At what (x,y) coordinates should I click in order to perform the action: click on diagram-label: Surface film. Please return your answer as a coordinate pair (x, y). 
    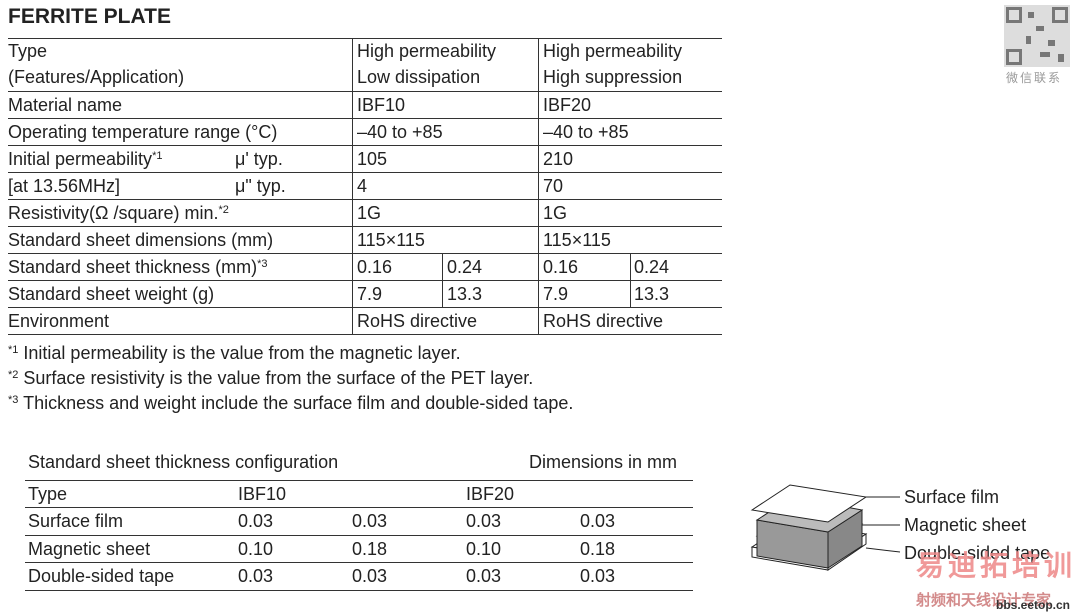
    Looking at the image, I should click on (952, 497).